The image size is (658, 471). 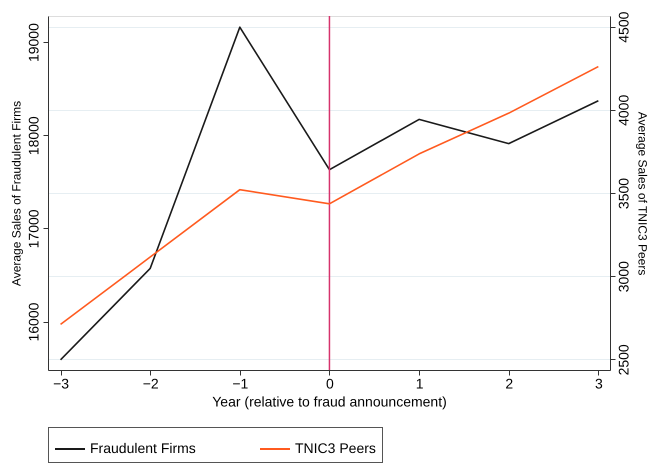 What do you see at coordinates (34, 228) in the screenshot?
I see `y-tick-label: 17000` at bounding box center [34, 228].